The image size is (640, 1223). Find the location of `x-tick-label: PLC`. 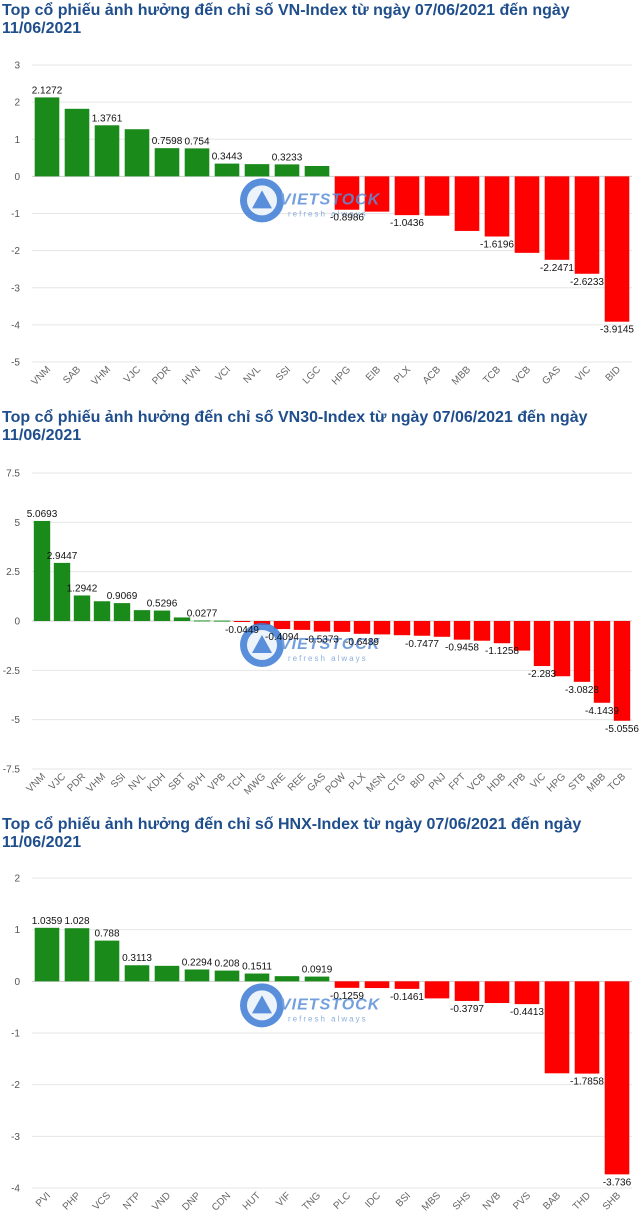

x-tick-label: PLC is located at coordinates (343, 1201).